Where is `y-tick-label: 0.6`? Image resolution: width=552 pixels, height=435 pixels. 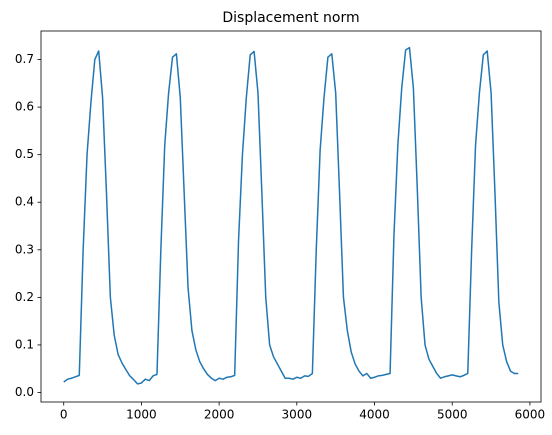
y-tick-label: 0.6 is located at coordinates (24, 107).